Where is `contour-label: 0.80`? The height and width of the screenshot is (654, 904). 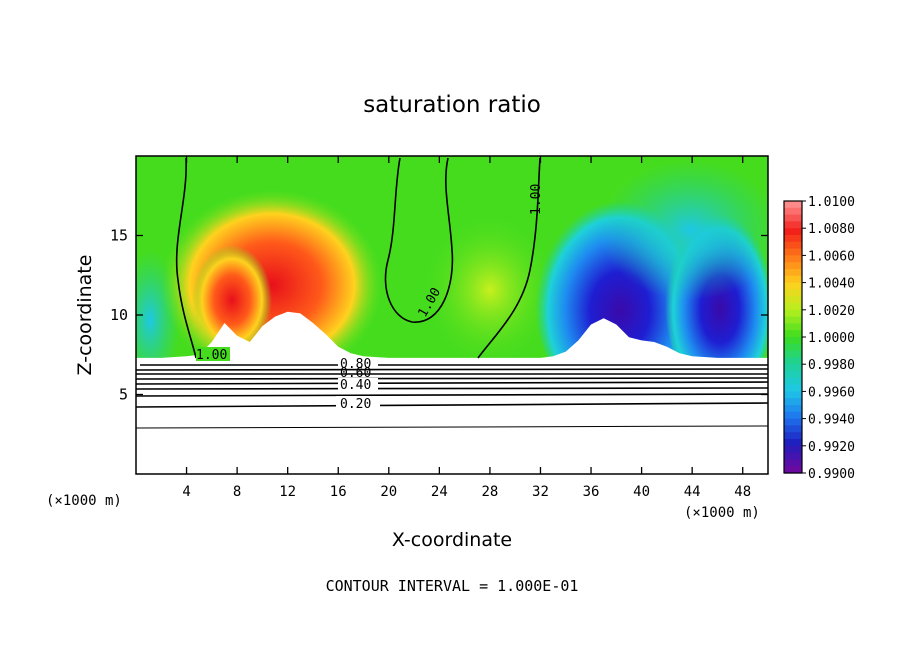 contour-label: 0.80 is located at coordinates (355, 364).